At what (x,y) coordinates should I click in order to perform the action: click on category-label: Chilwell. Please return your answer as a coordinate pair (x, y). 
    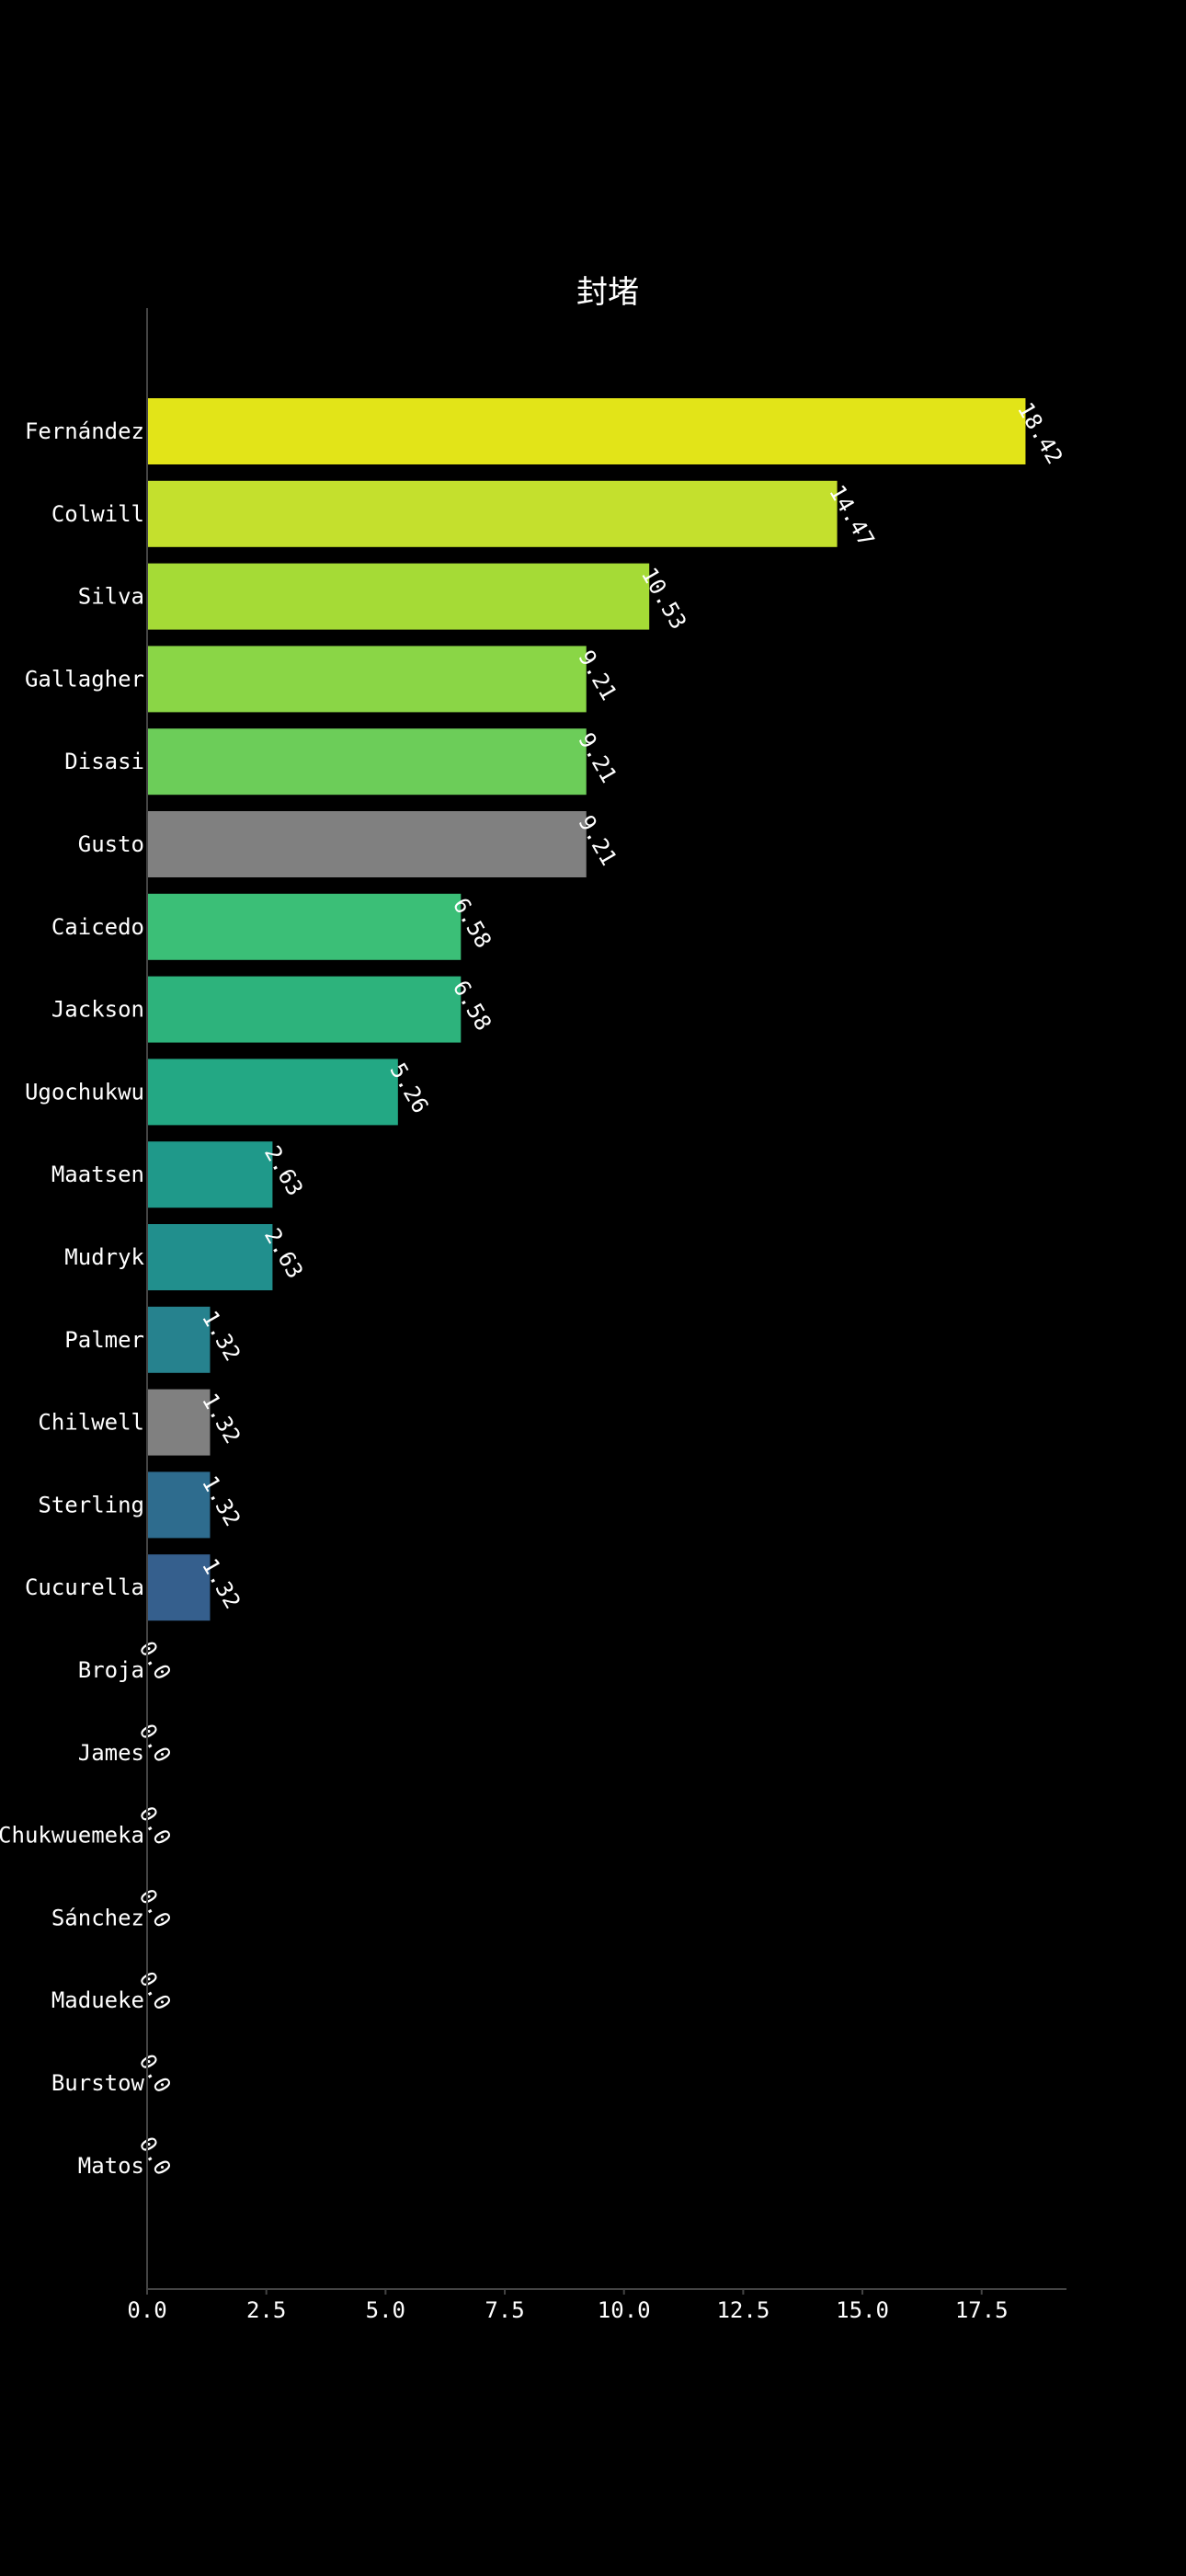
    Looking at the image, I should click on (91, 1423).